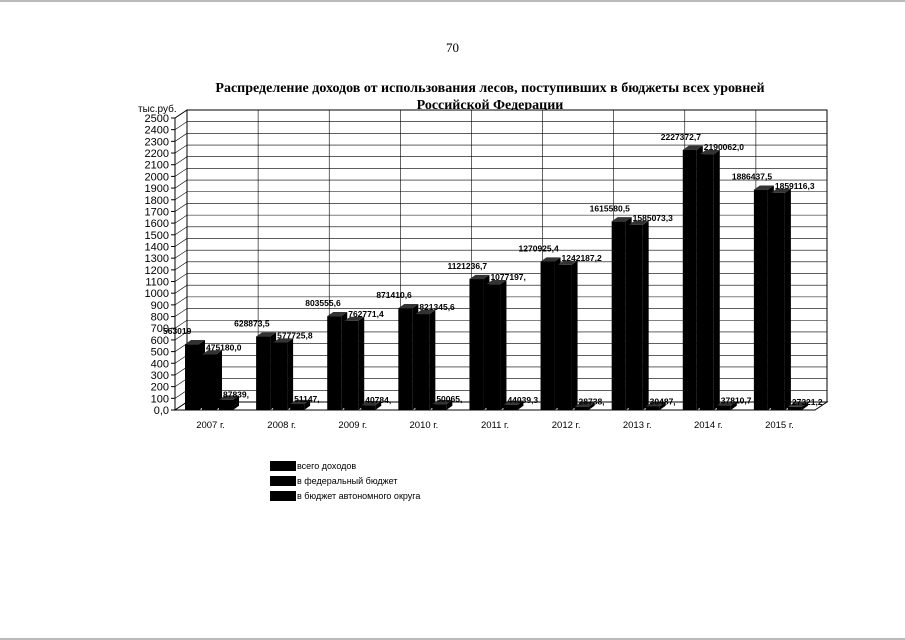 Image resolution: width=905 pixels, height=640 pixels. Describe the element at coordinates (160, 399) in the screenshot. I see `y-tick-label: 100` at that location.